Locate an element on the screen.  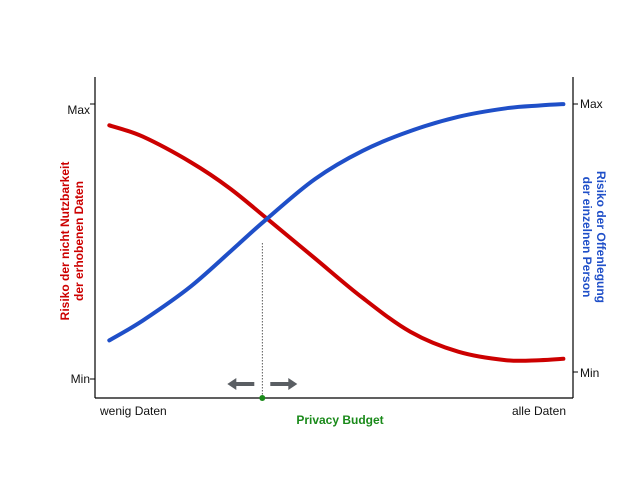
x-tick-label-end: alle Daten is located at coordinates (539, 411).